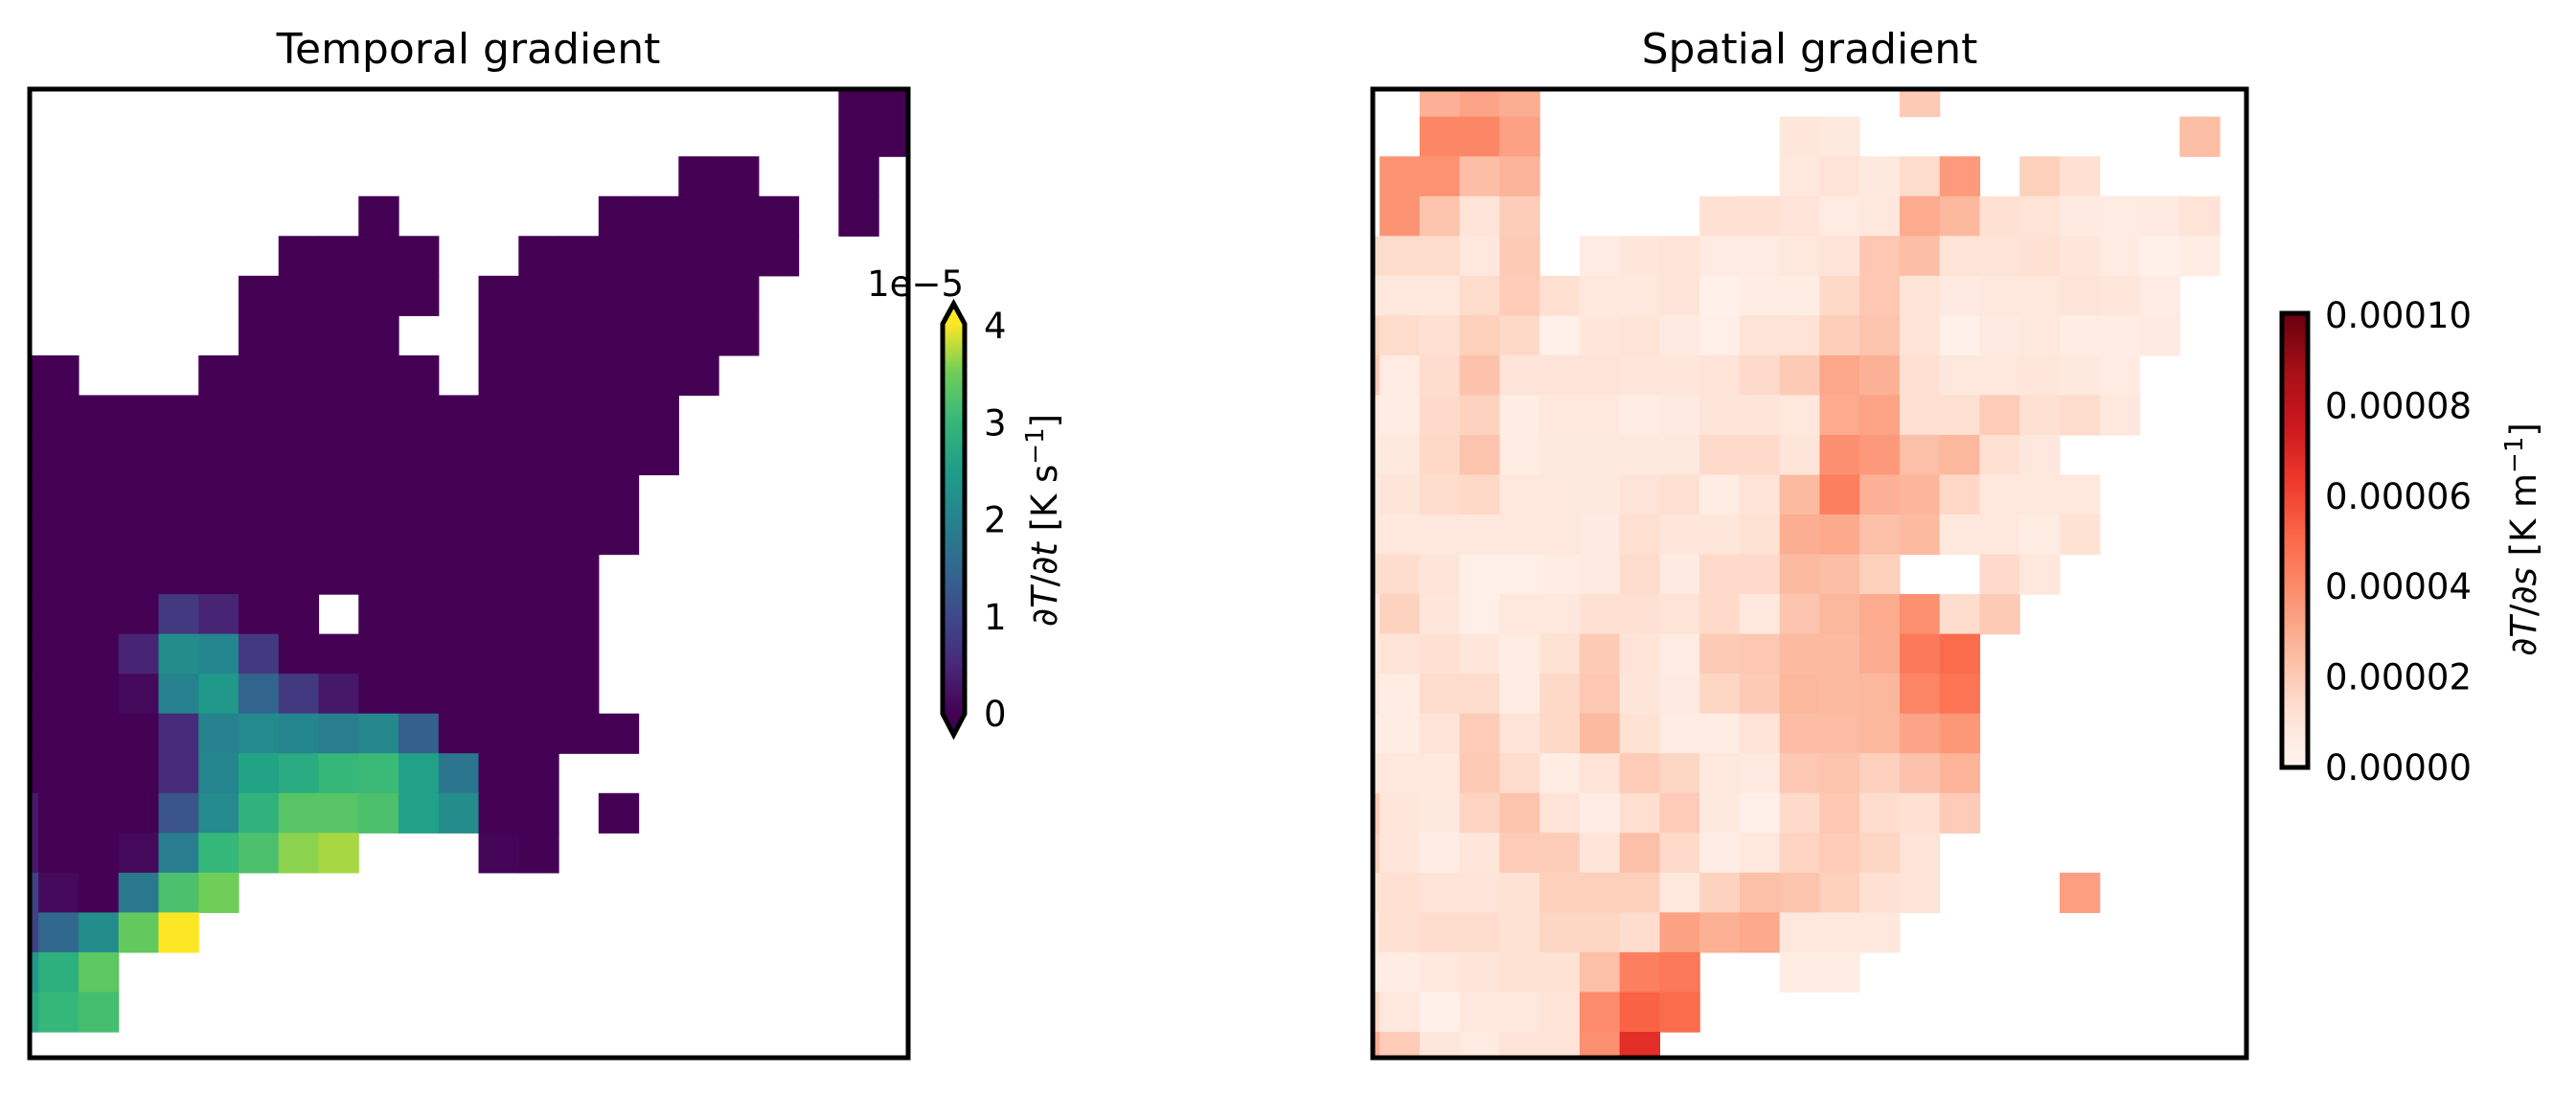 The image size is (2576, 1097). I want to click on colorbar-tick-label: 0, so click(996, 714).